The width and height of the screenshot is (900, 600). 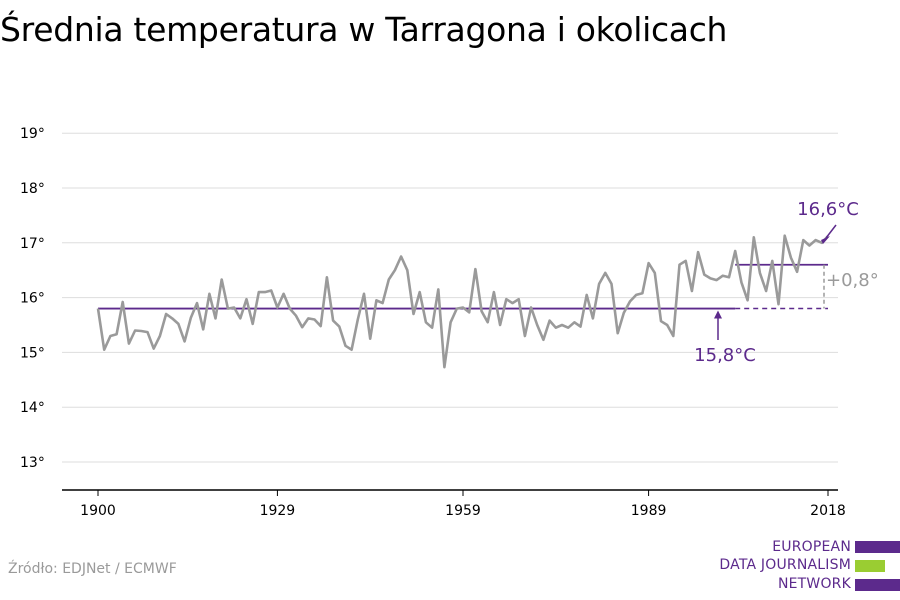 I want to click on recent-mean-label: 16,6°C, so click(x=828, y=209).